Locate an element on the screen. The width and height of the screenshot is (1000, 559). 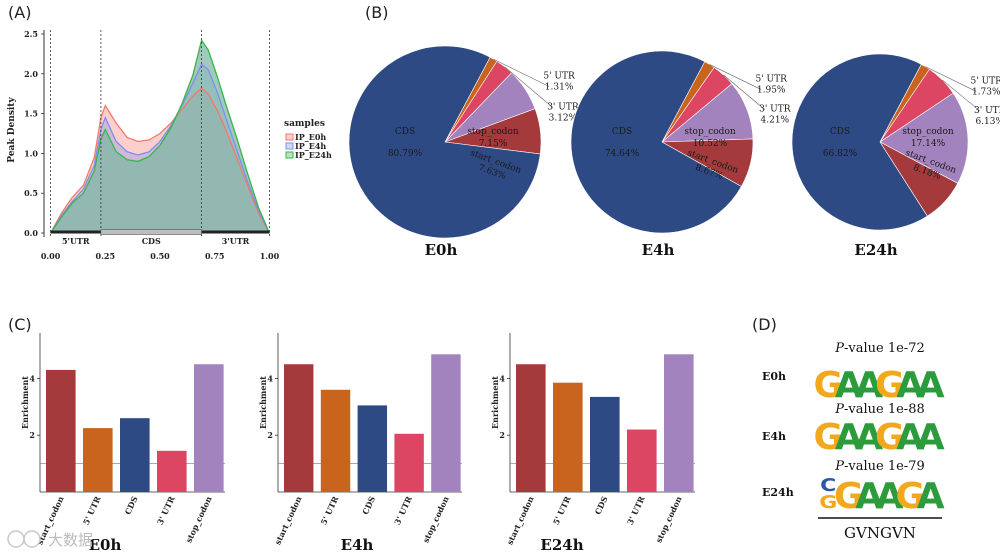
watermark: 大数据 is located at coordinates (50, 539).